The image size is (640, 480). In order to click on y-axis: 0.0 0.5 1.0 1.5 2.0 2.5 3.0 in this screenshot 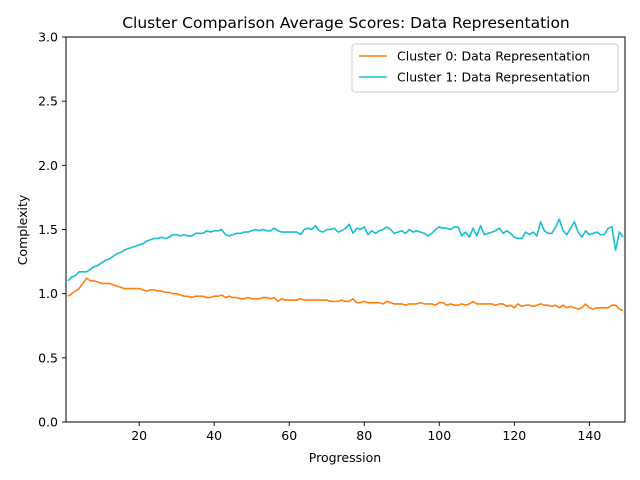, I will do `click(52, 230)`.